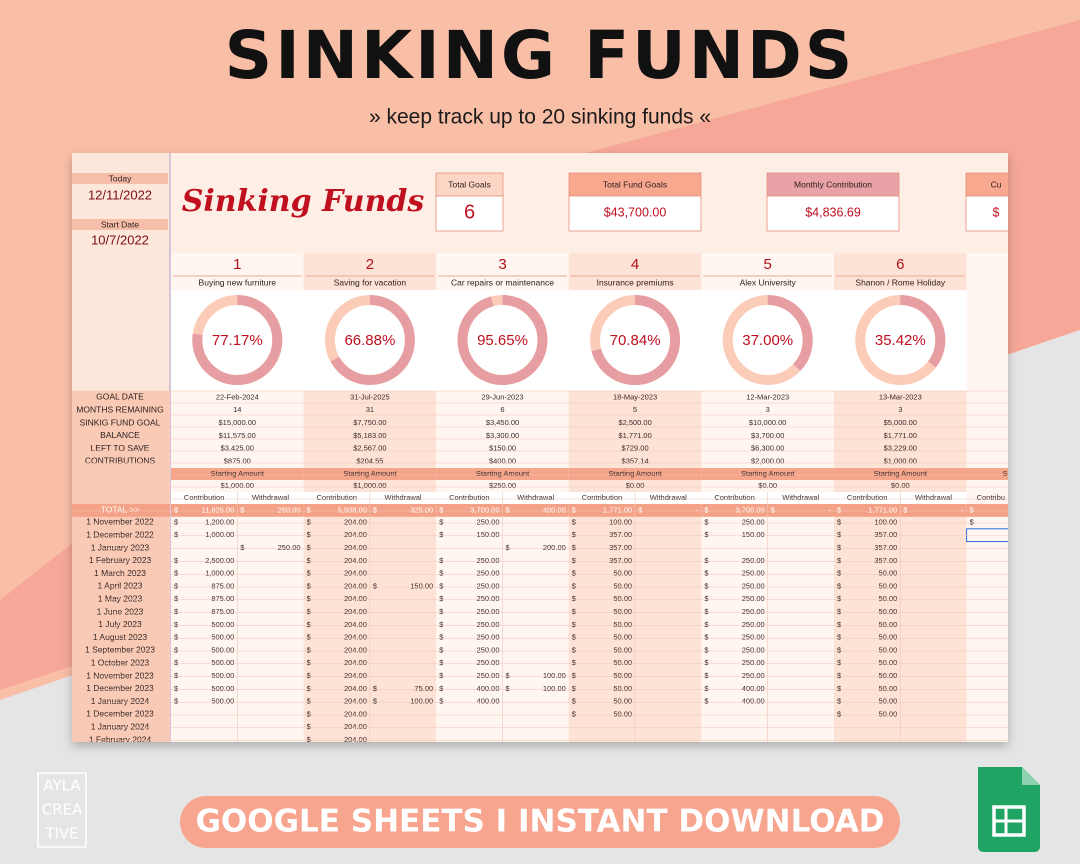 This screenshot has height=868, width=1080. I want to click on brand-logo: AYLA CREA TIVE, so click(62, 810).